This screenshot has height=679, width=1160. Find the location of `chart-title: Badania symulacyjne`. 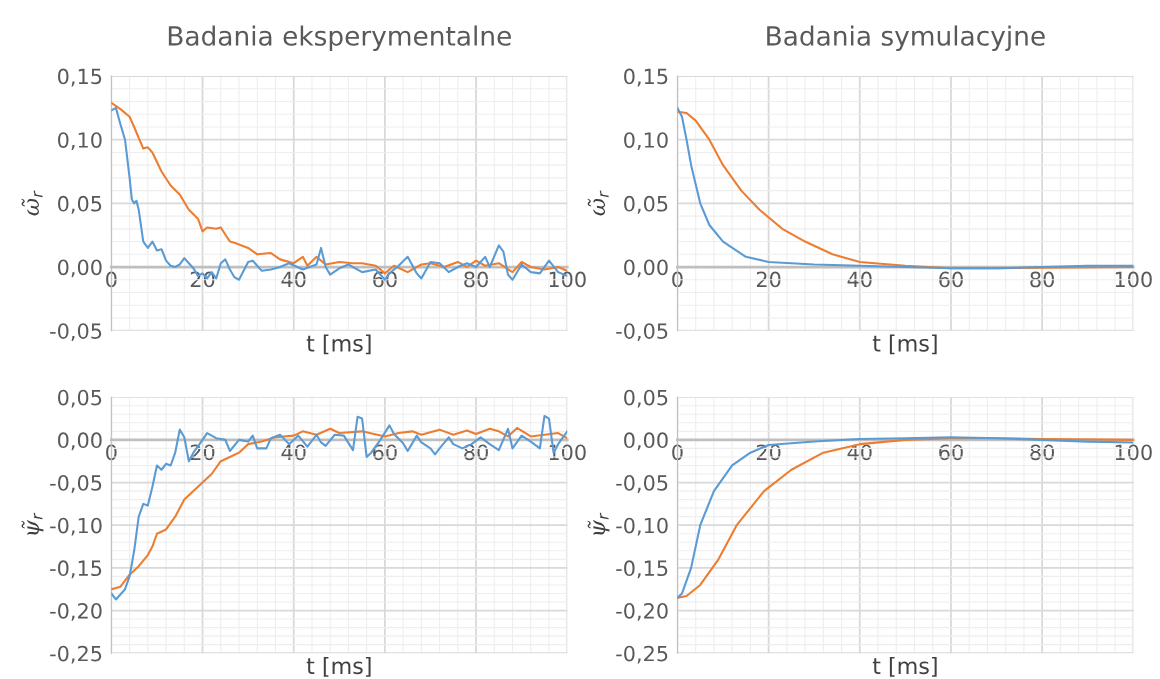

chart-title: Badania symulacyjne is located at coordinates (906, 38).